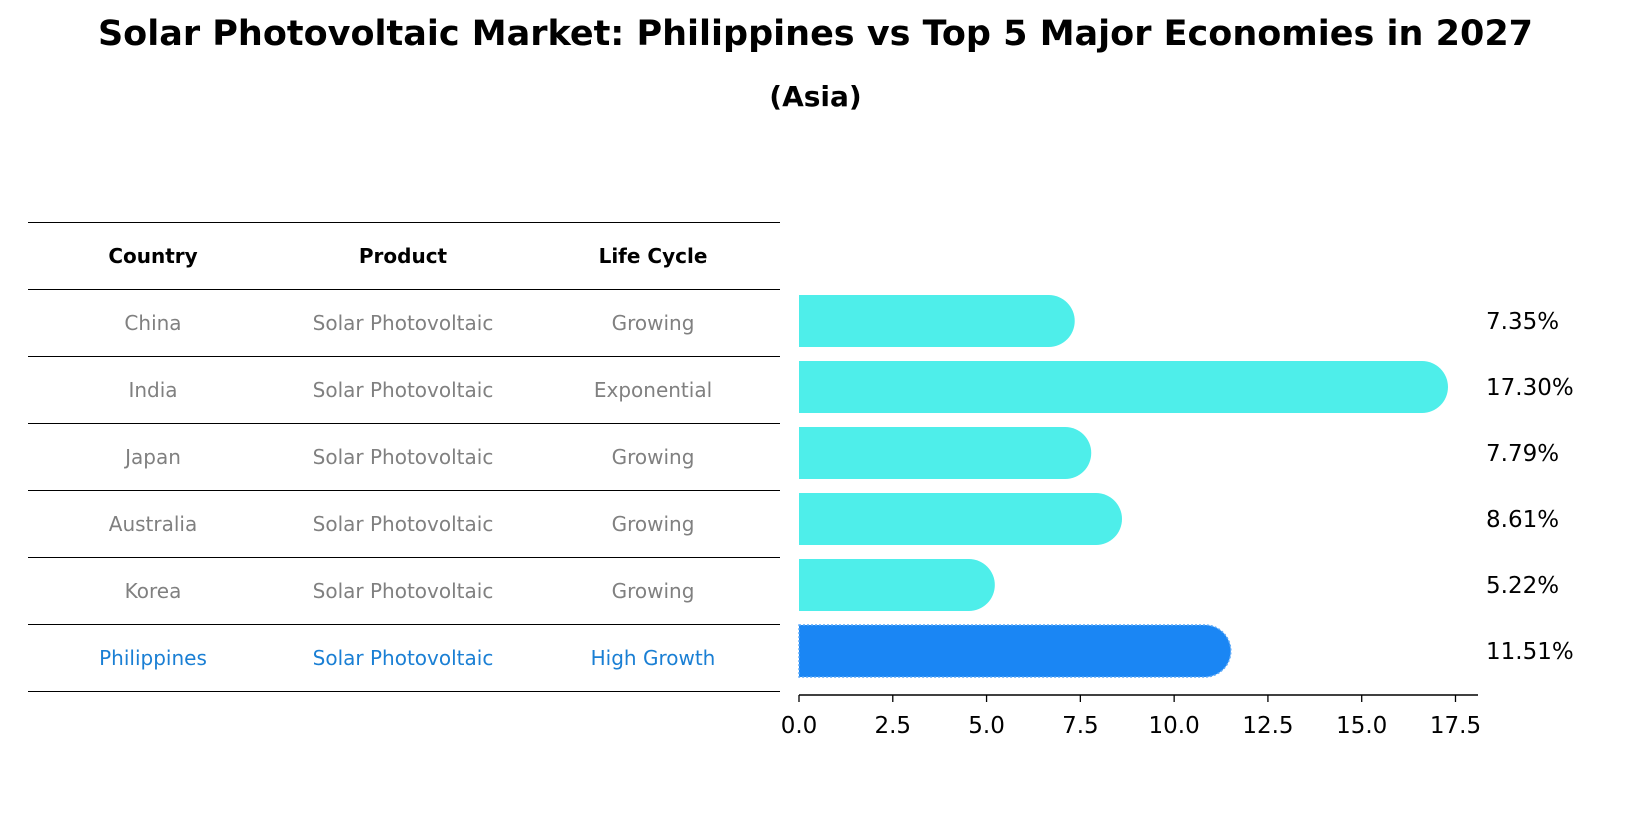  Describe the element at coordinates (1123, 387) in the screenshot. I see `bar-india` at that location.